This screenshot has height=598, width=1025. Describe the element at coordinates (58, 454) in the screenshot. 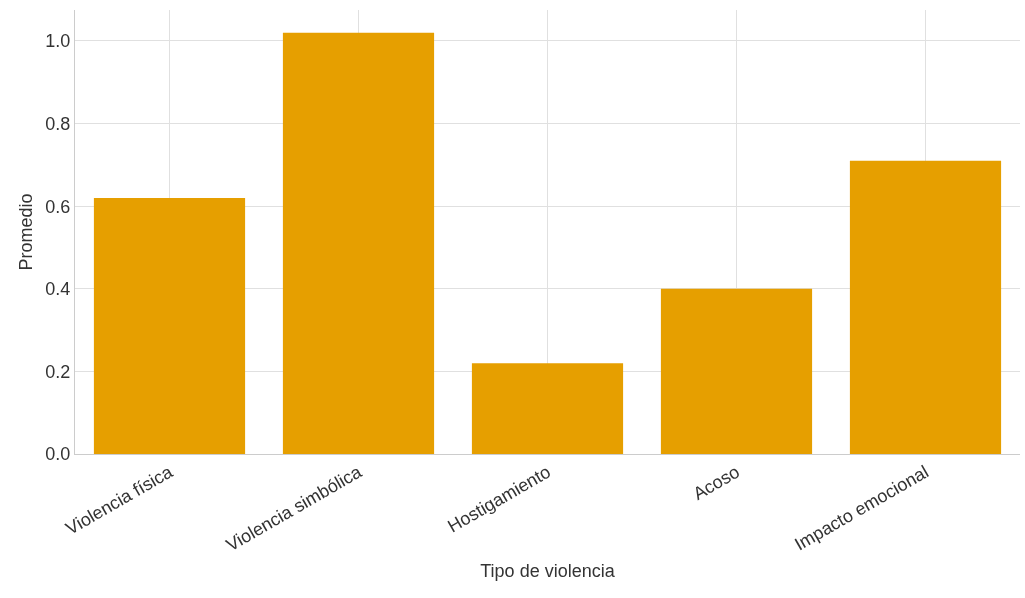

I see `y-tick-label: 0.0` at that location.